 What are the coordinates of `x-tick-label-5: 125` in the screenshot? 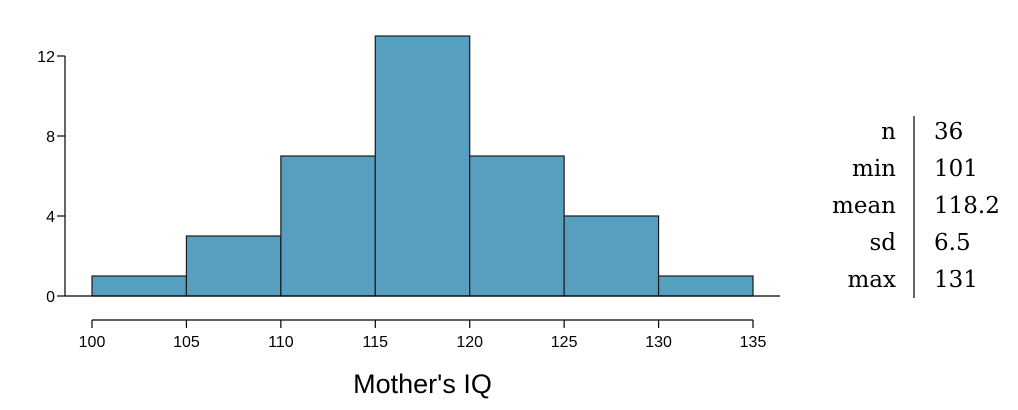 It's located at (564, 342).